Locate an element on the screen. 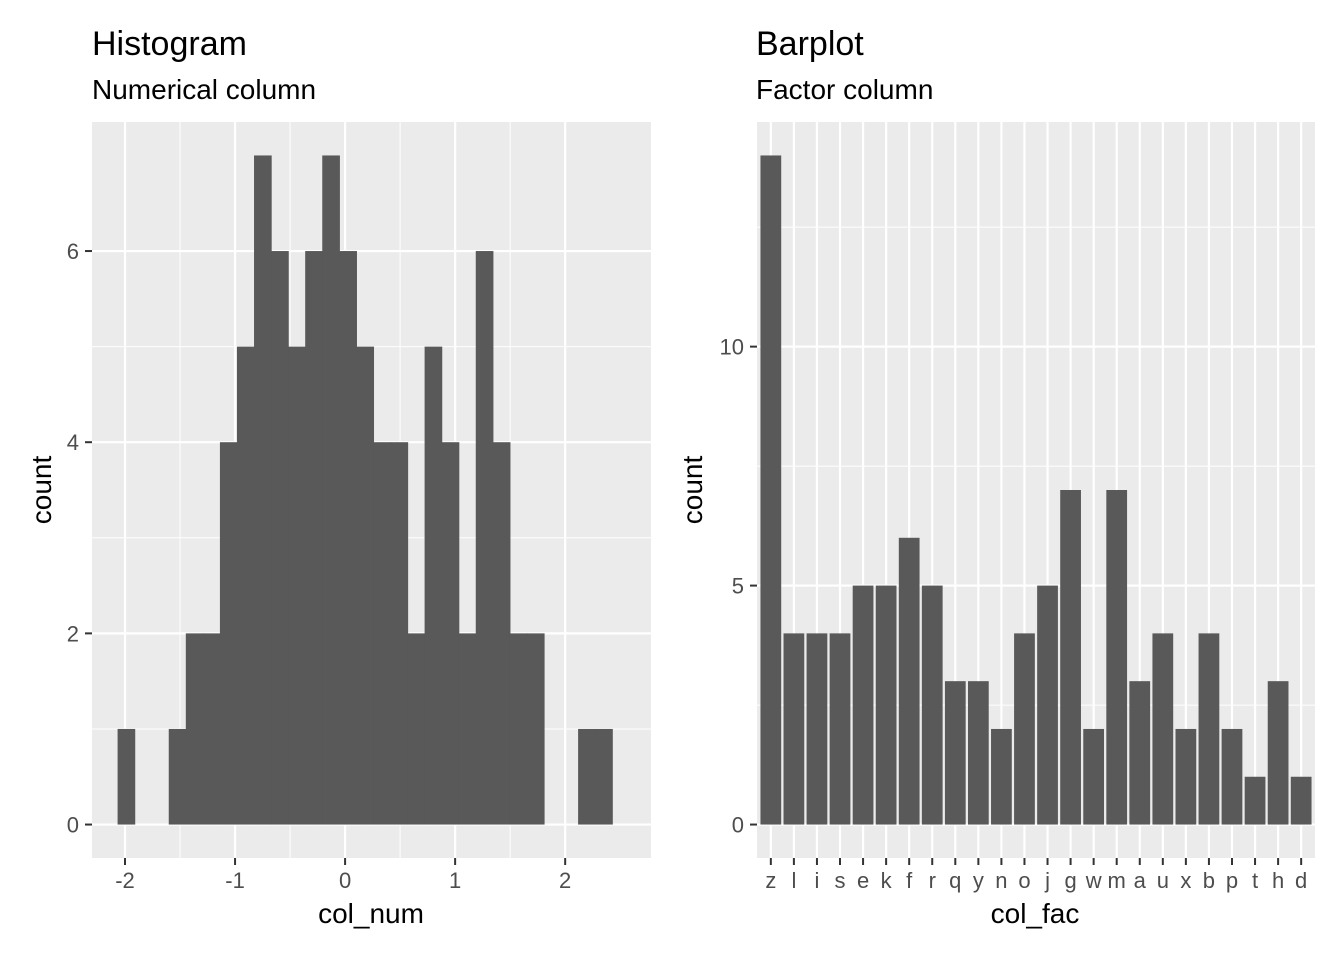  x-tick-label: 2 is located at coordinates (565, 880).